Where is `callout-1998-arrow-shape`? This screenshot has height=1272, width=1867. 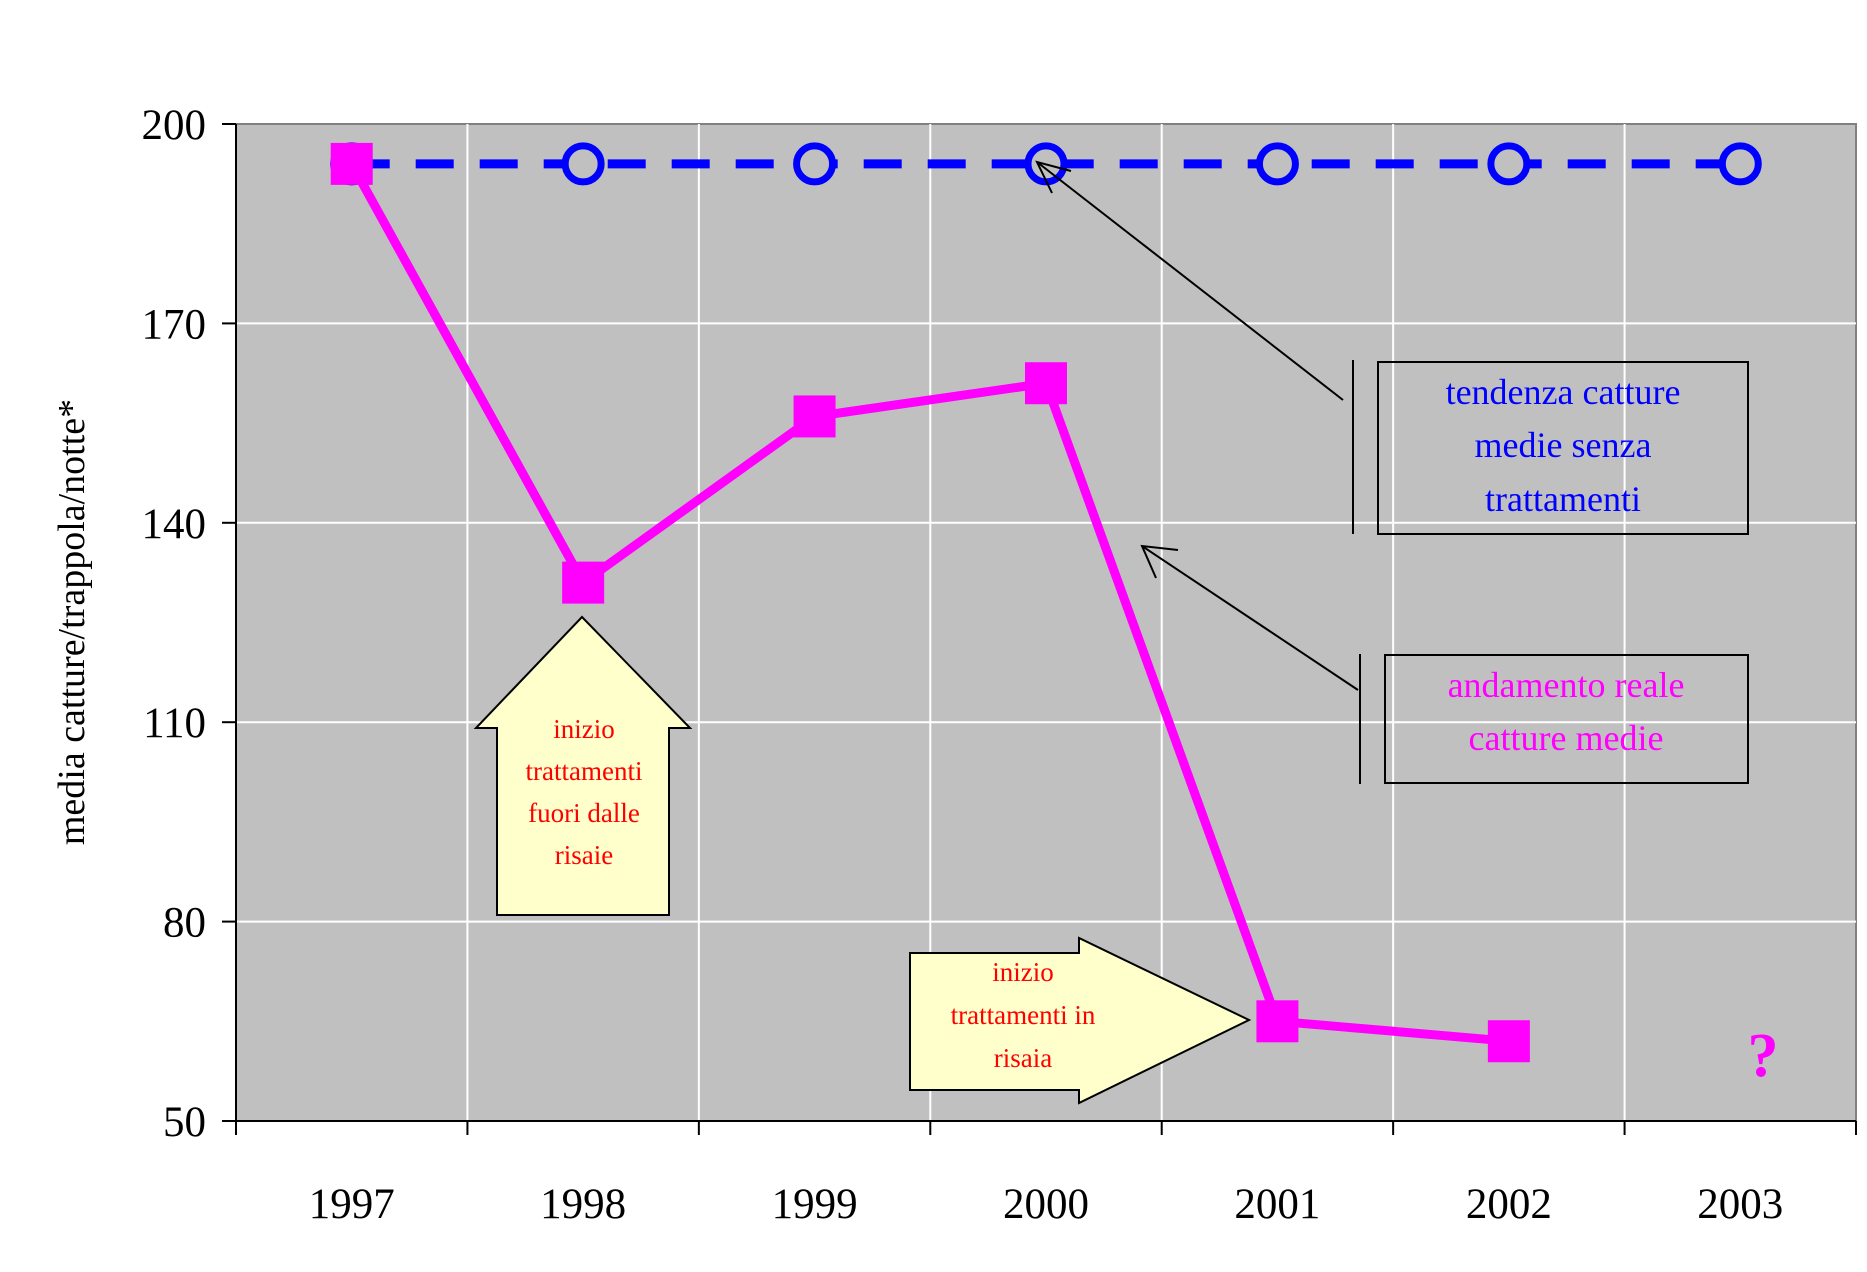 callout-1998-arrow-shape is located at coordinates (583, 765).